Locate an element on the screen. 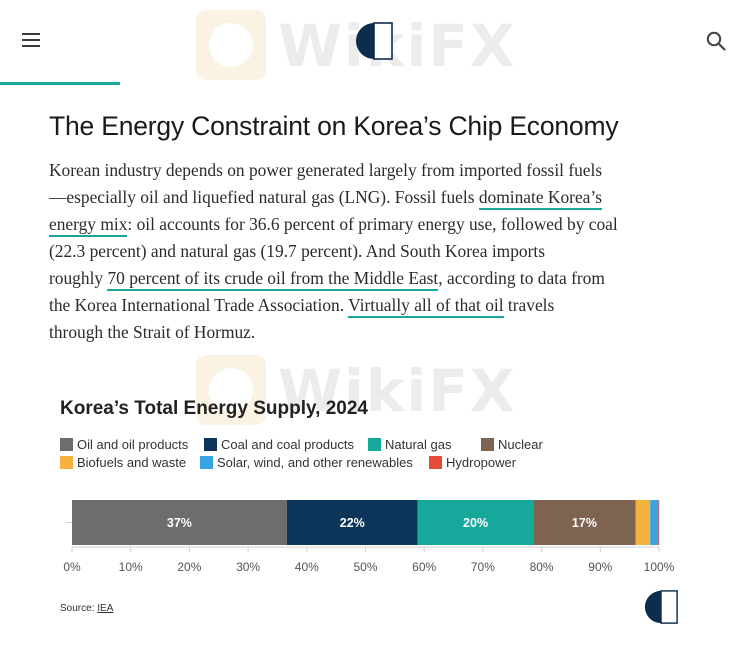  x-tick-label: 70% is located at coordinates (483, 567).